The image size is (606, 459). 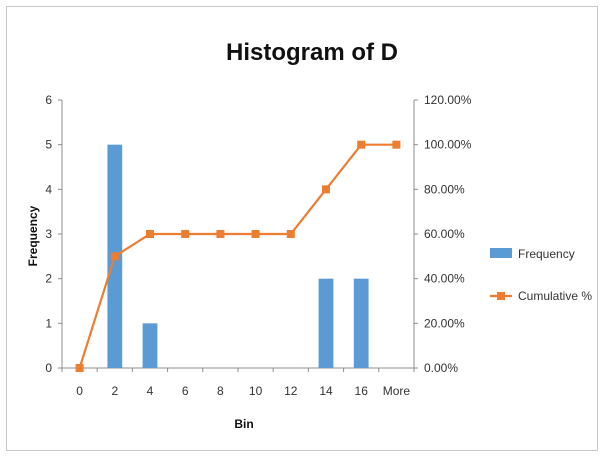 I want to click on x-tick-label: 0, so click(x=79, y=391).